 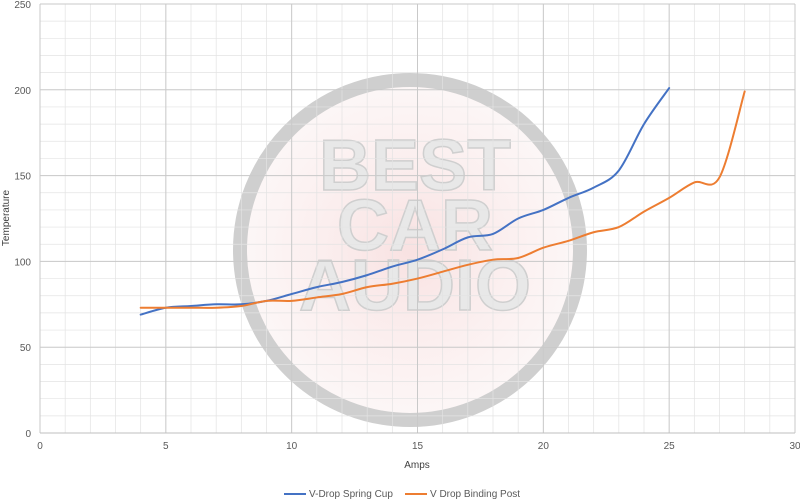 I want to click on legend-label-binding-post: V Drop Binding Post, so click(x=475, y=494).